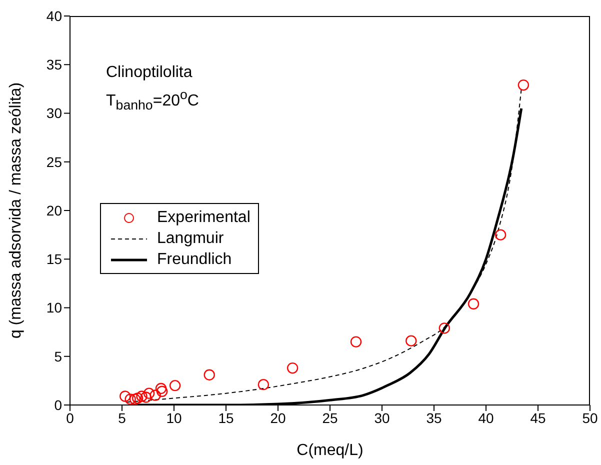 The height and width of the screenshot is (465, 601). Describe the element at coordinates (382, 418) in the screenshot. I see `x-tick-label: 30` at that location.